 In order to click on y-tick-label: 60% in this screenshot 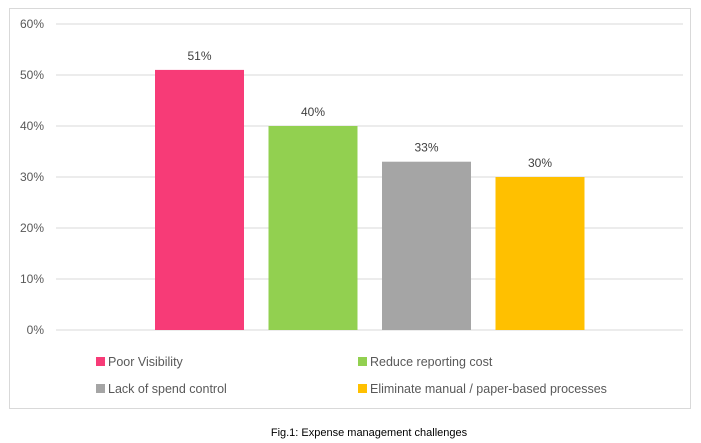, I will do `click(32, 24)`.